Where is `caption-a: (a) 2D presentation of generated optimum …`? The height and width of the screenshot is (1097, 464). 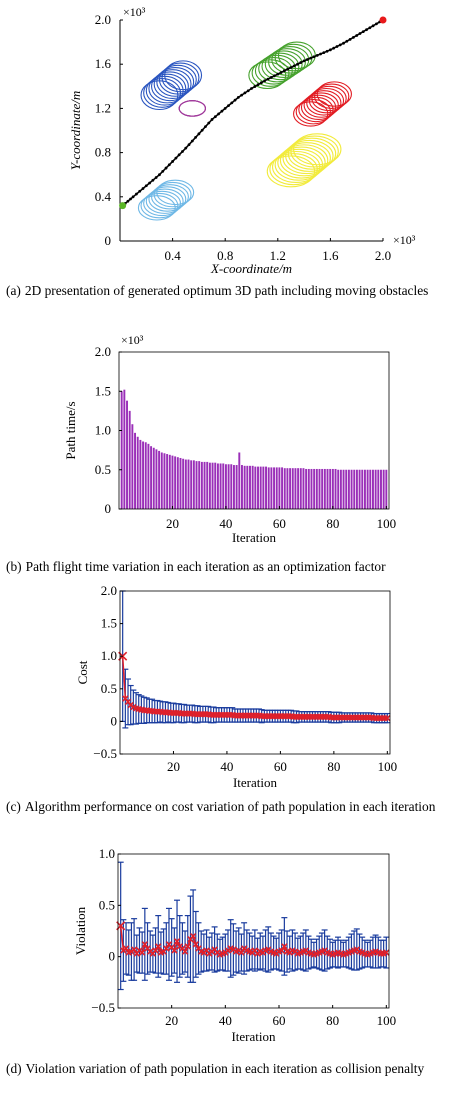
caption-a: (a) 2D presentation of generated optimum … is located at coordinates (232, 290).